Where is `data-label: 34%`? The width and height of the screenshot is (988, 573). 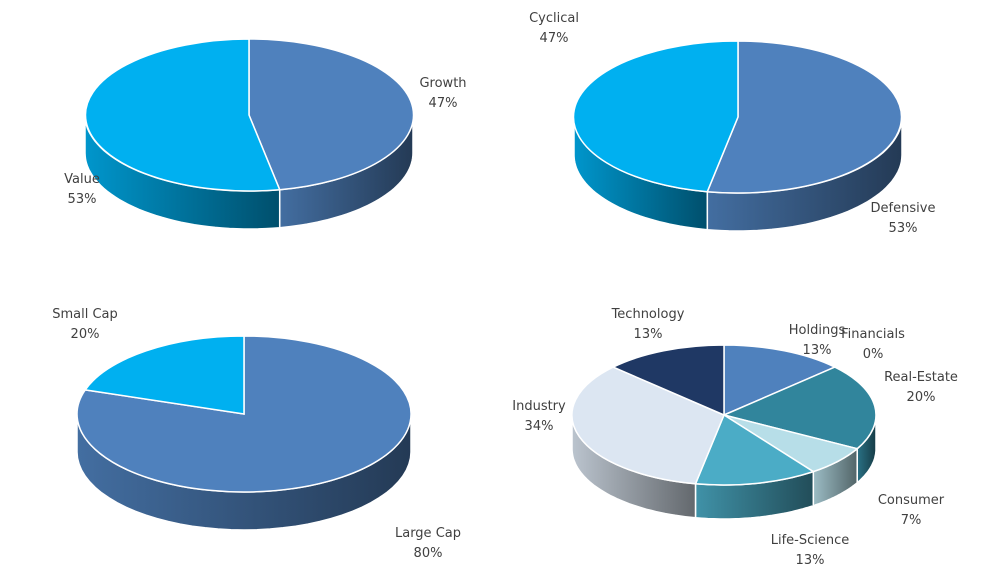 data-label: 34% is located at coordinates (539, 426).